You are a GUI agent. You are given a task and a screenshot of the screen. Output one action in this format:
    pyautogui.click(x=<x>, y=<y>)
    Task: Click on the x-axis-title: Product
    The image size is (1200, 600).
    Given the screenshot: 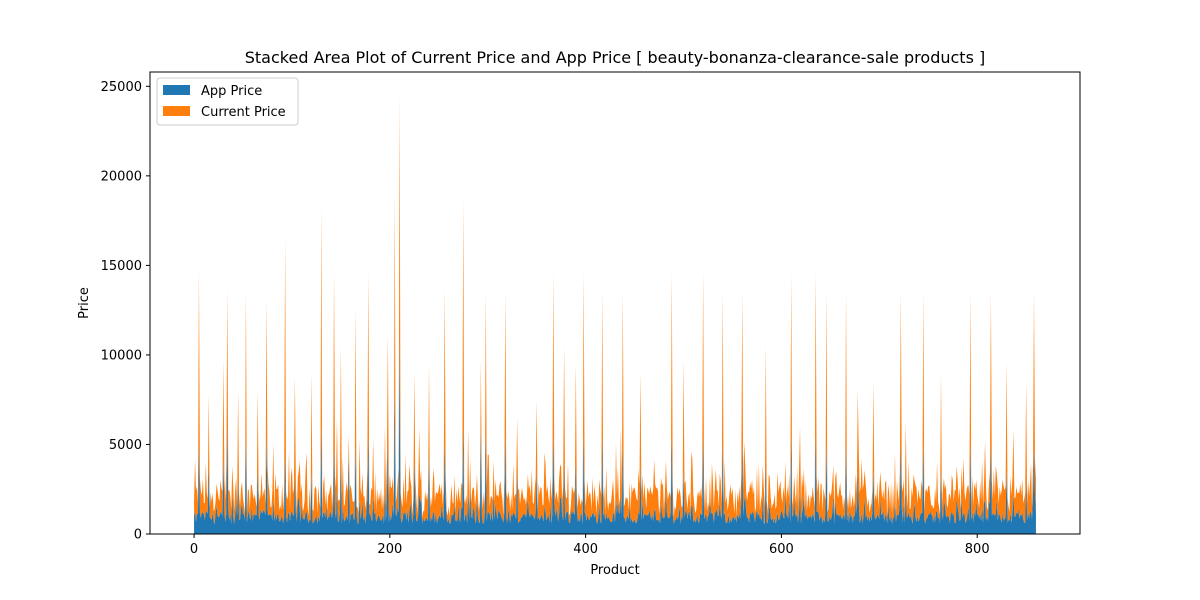 What is the action you would take?
    pyautogui.click(x=614, y=570)
    